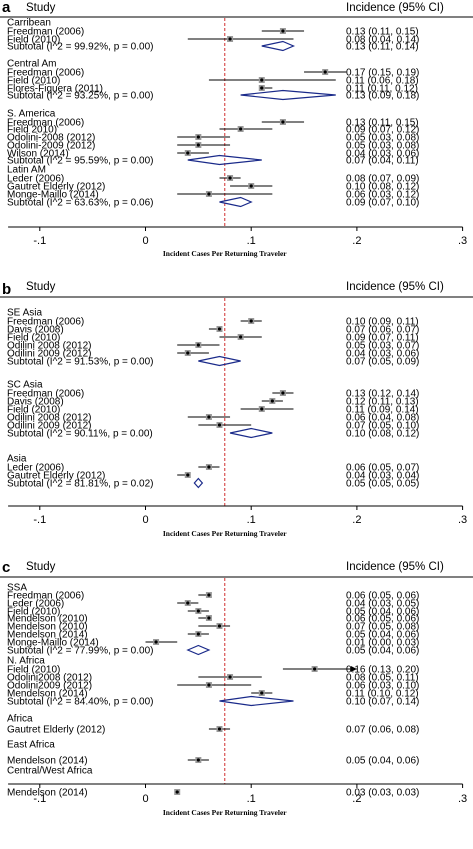  Describe the element at coordinates (382, 604) in the screenshot. I see `effect-text: 0.04 (0.03, 0.05)` at that location.